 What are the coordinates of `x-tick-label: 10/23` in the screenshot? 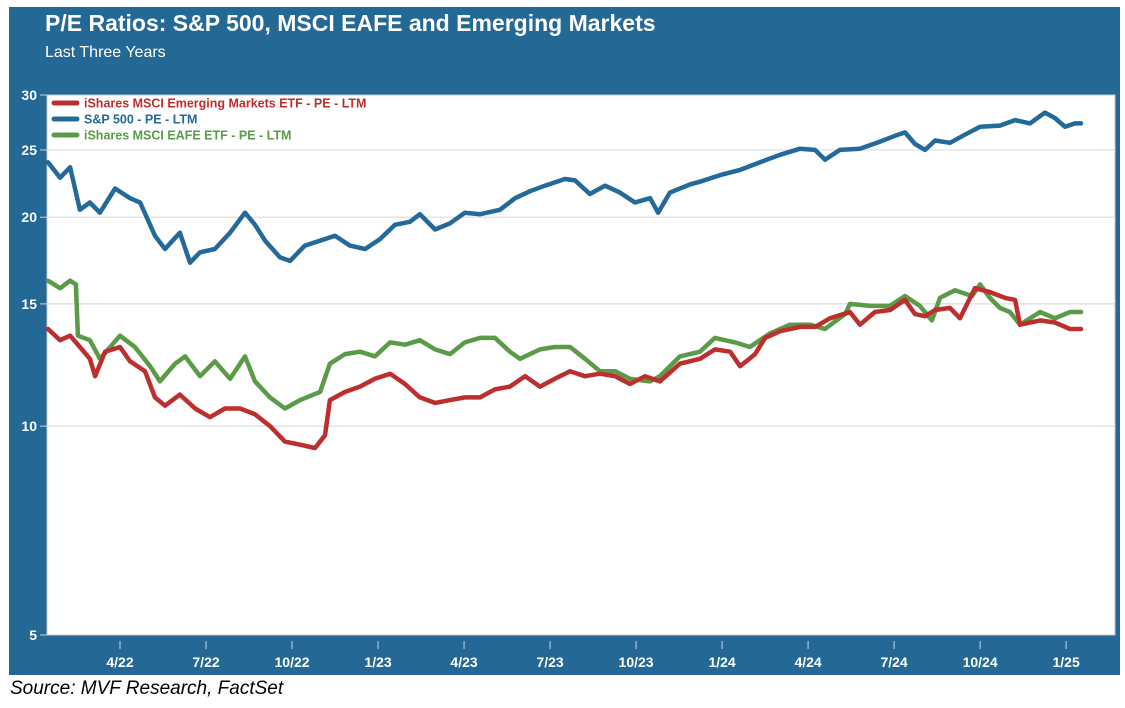 It's located at (636, 662).